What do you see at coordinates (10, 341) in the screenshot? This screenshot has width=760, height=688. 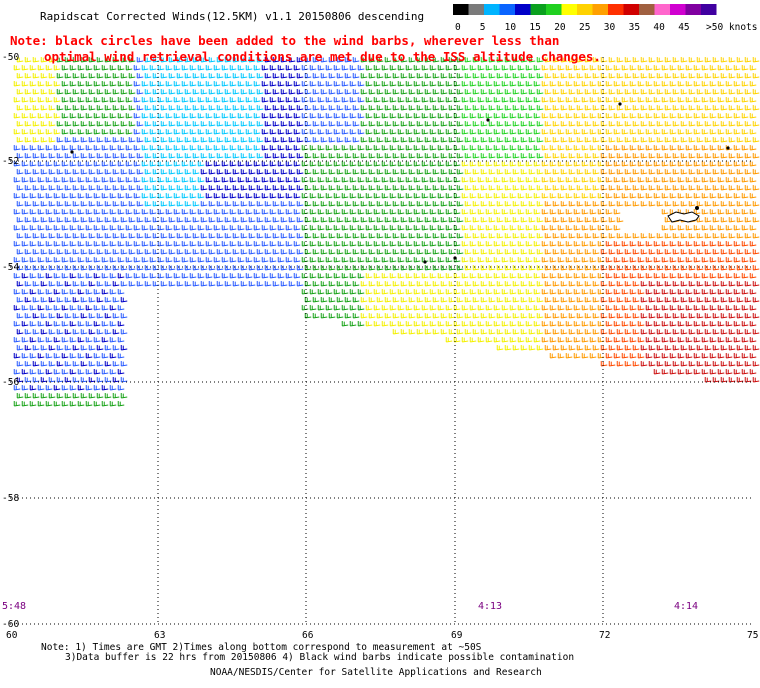 I see `latitude-labels: -50 -52 -54 -56 -58 -60` at bounding box center [10, 341].